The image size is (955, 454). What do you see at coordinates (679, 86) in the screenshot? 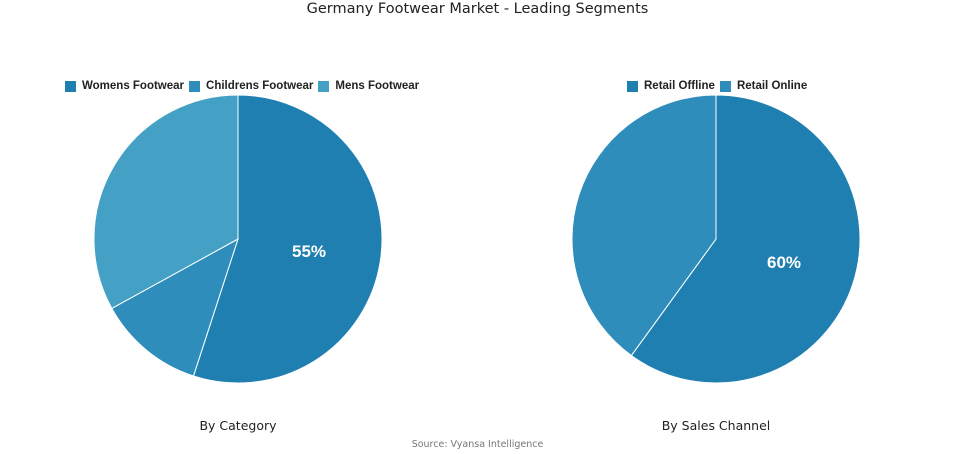
I see `legend-label: Retail Offline` at bounding box center [679, 86].